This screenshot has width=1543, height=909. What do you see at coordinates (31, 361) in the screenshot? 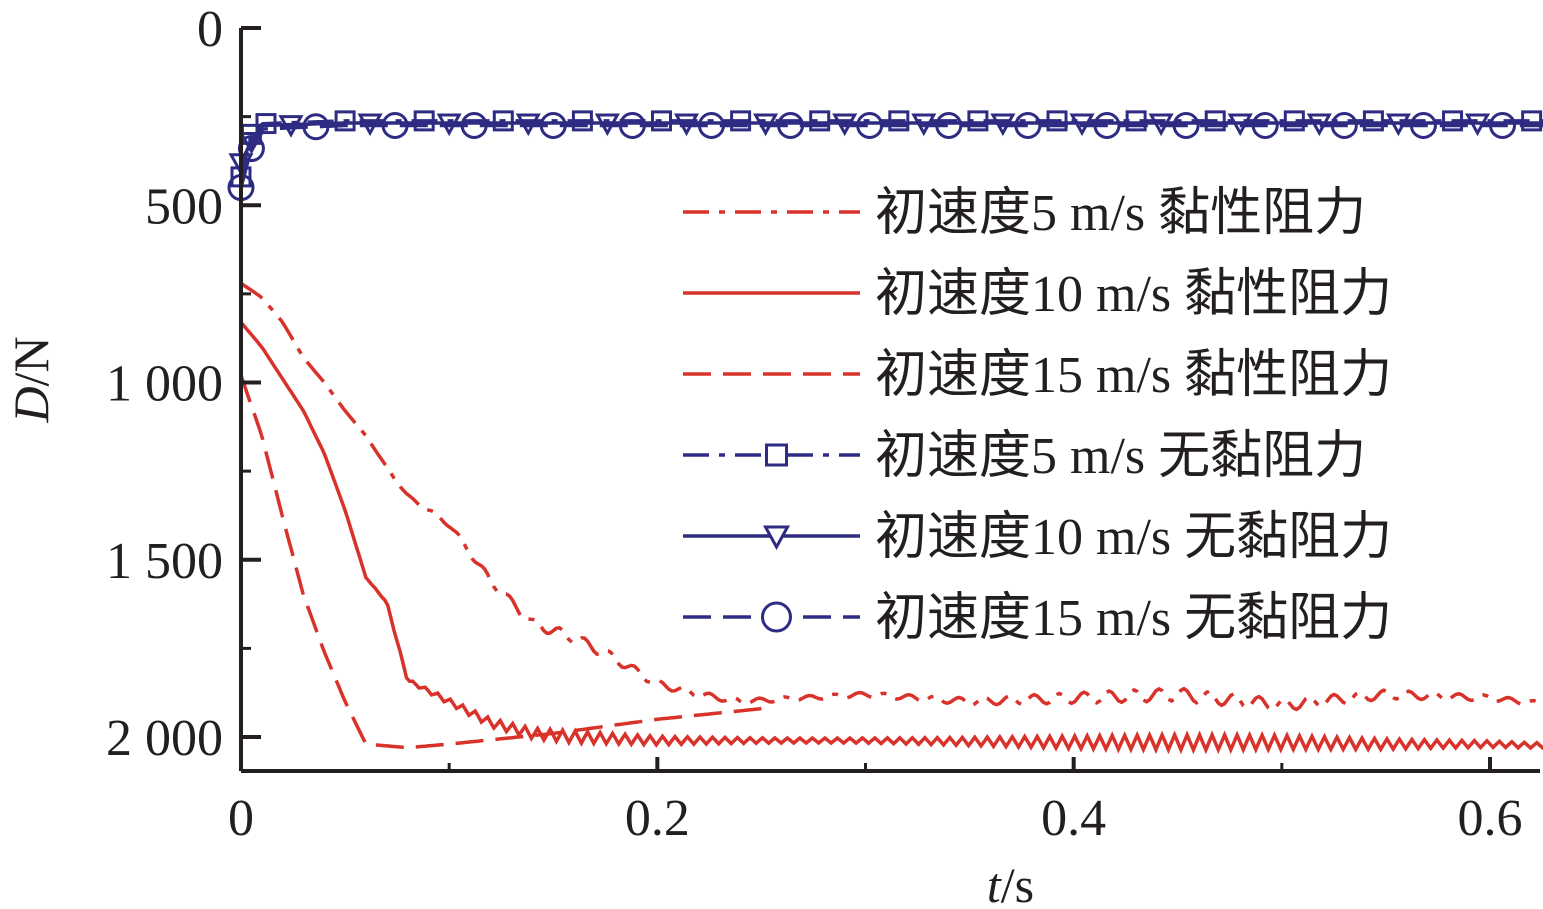
I see `y-axis-unit: /N` at bounding box center [31, 361].